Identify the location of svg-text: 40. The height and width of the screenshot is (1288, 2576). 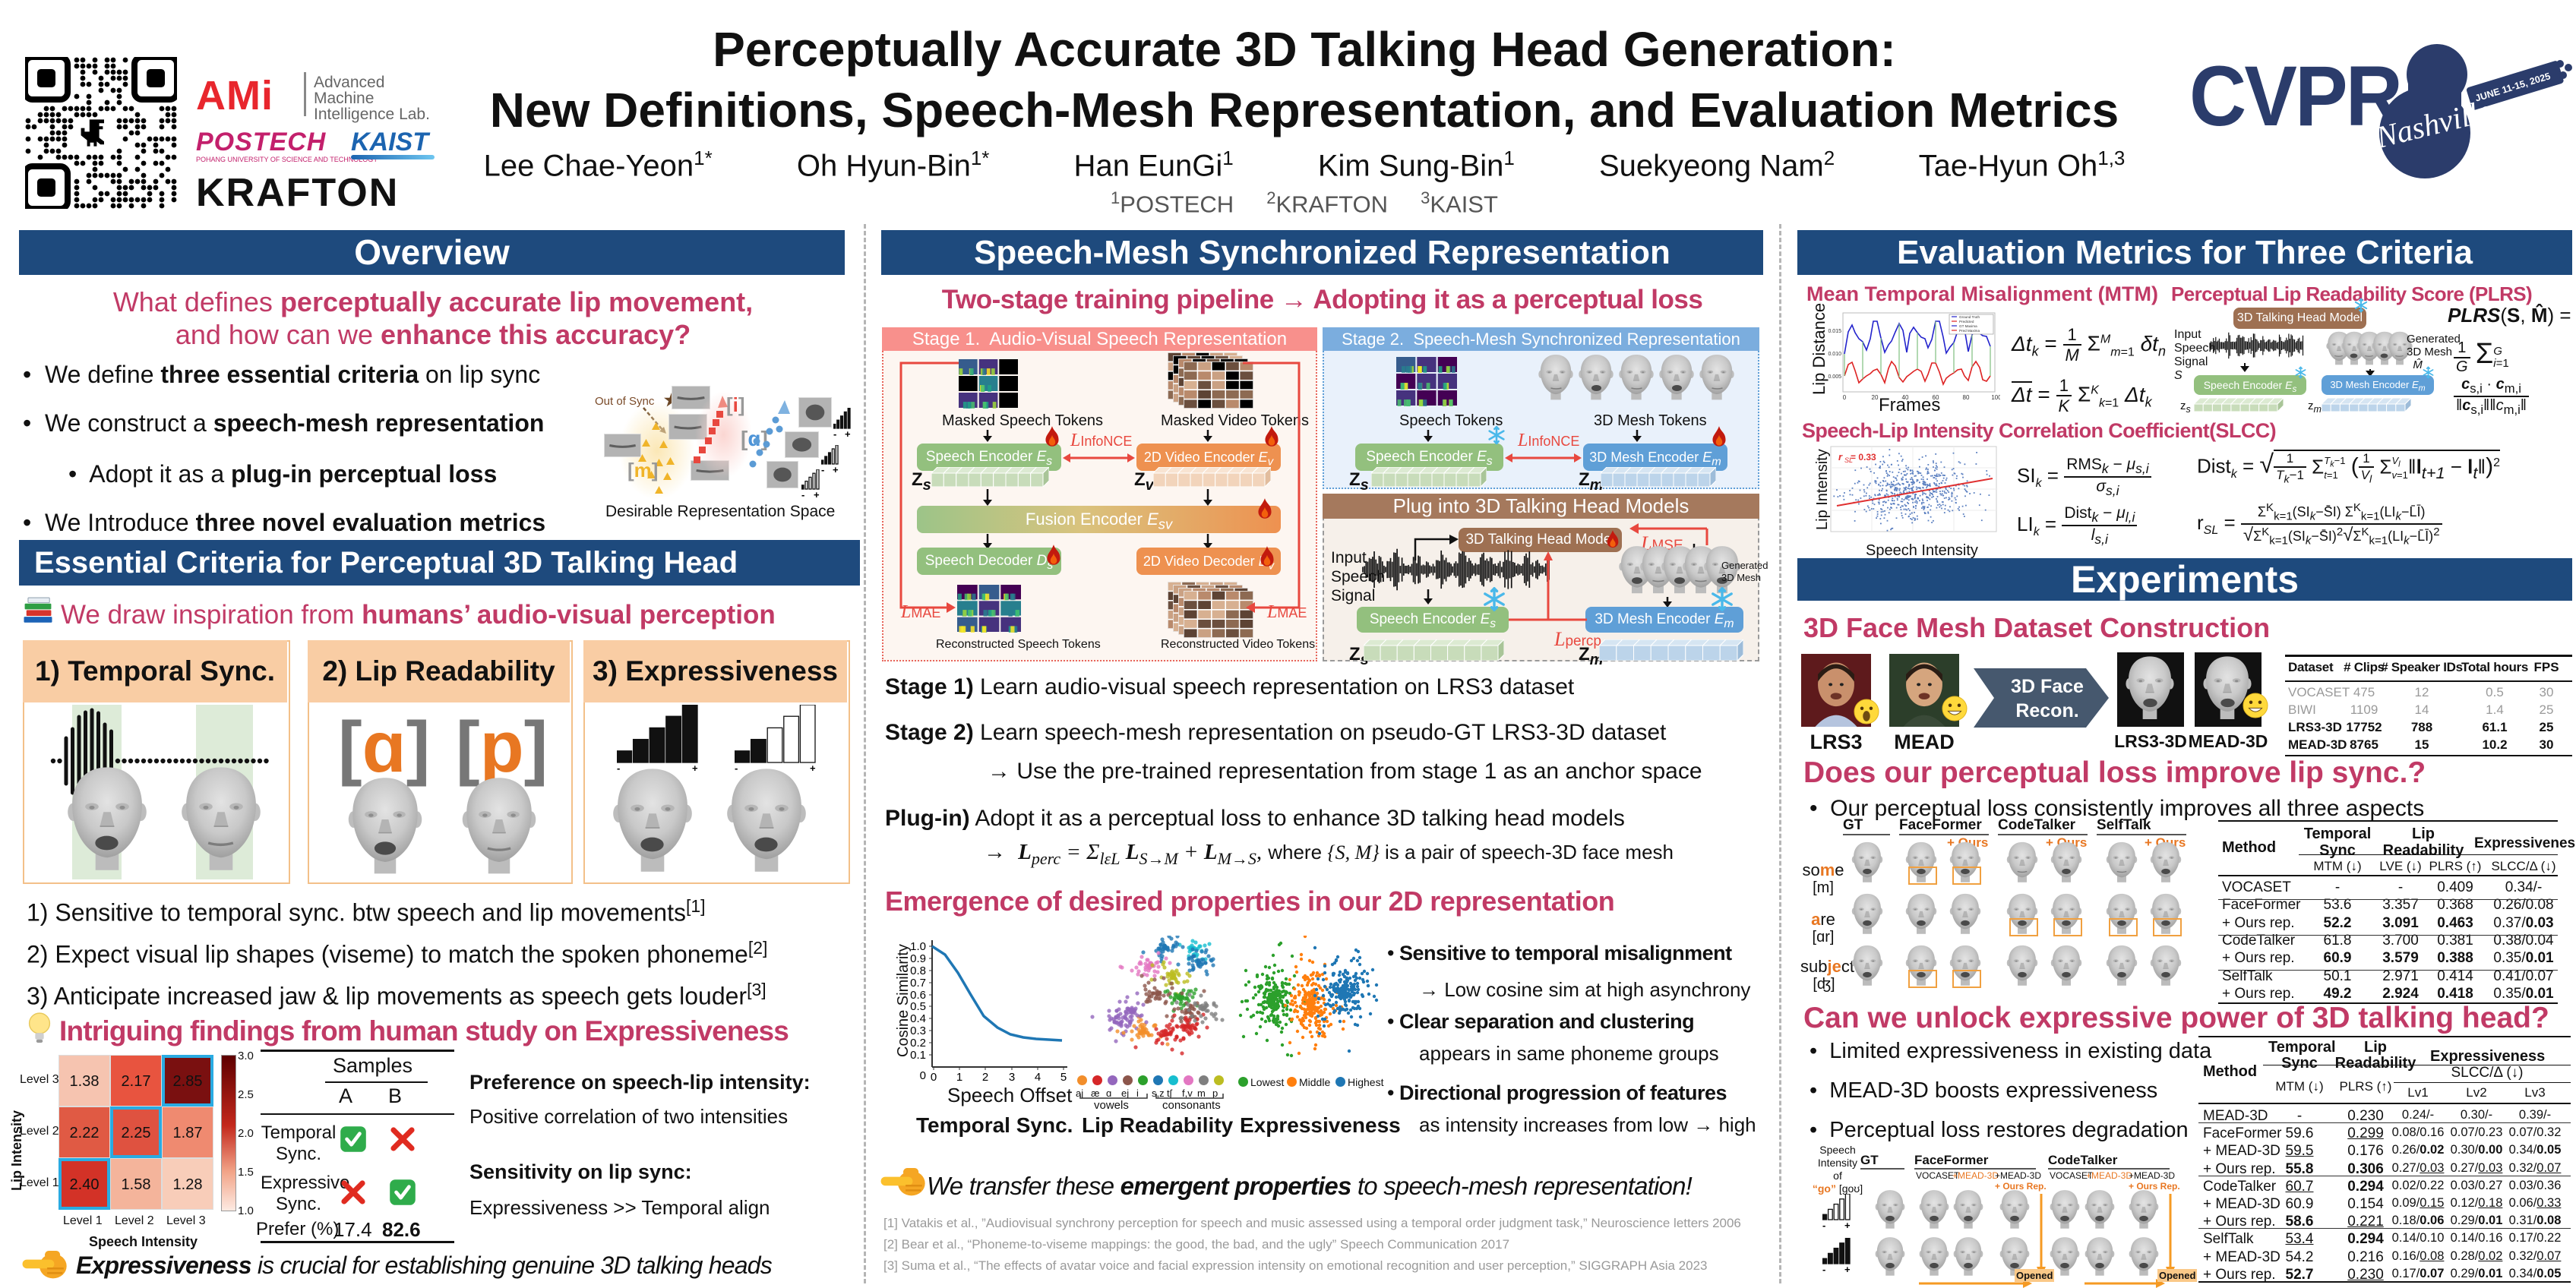
(1905, 397).